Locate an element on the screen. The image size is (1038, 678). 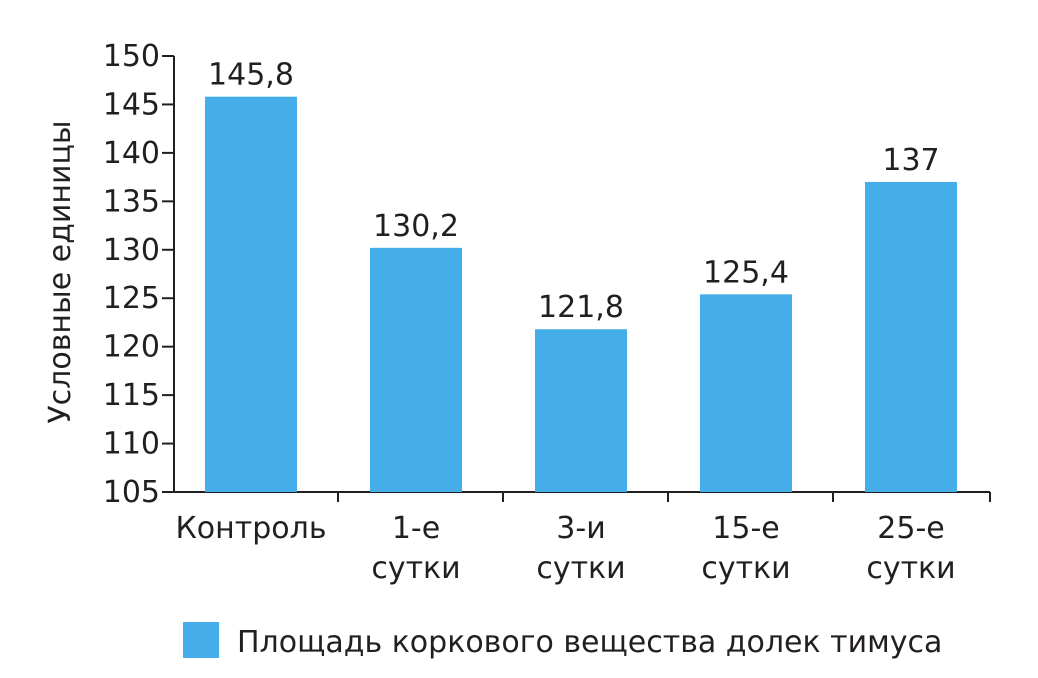
y-tick-label: 115 is located at coordinates (131, 395).